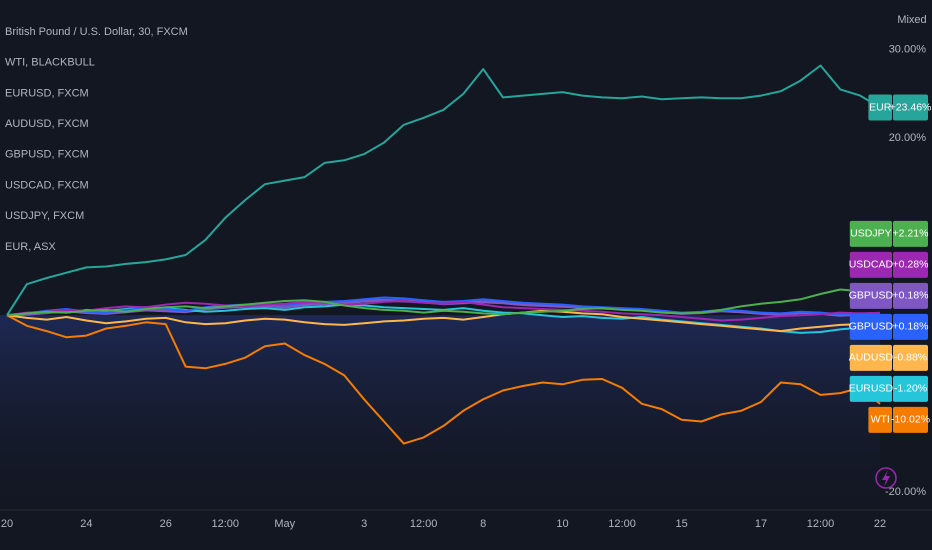  I want to click on tag-label: USDCAD, so click(871, 265).